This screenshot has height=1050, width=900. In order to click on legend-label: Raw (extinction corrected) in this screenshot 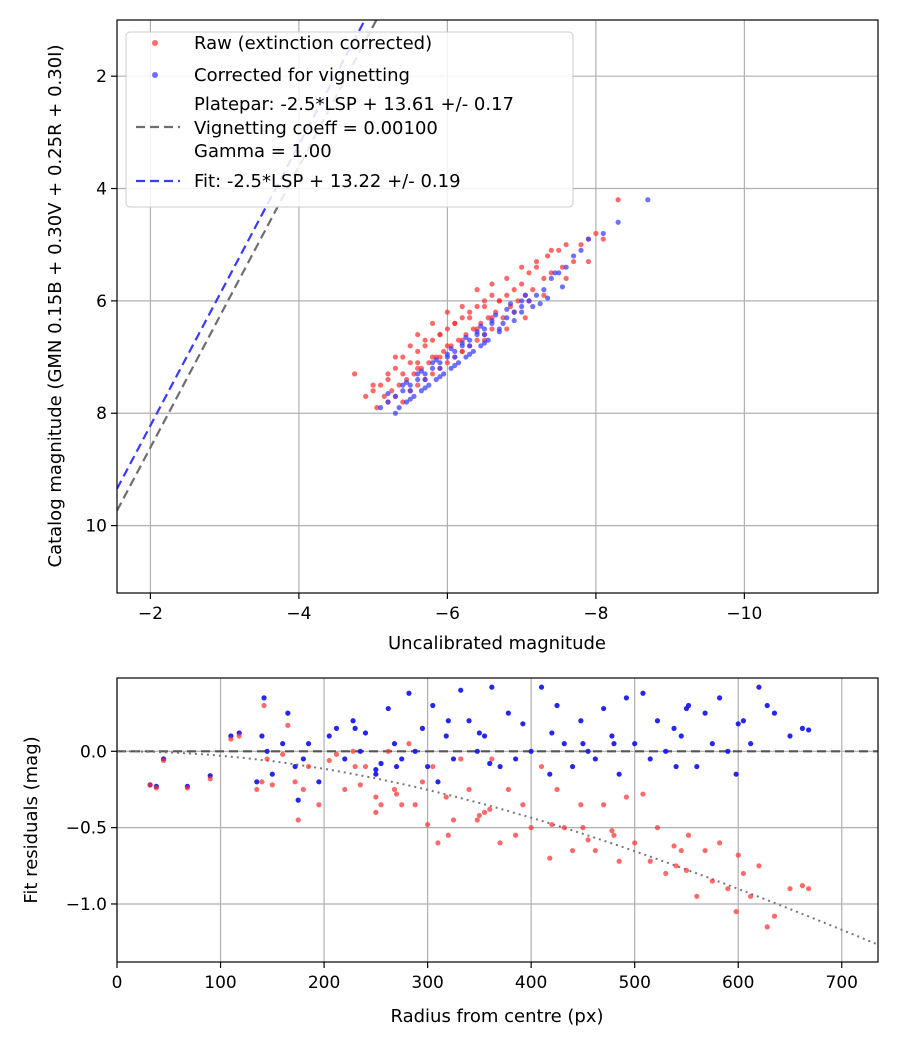, I will do `click(313, 43)`.